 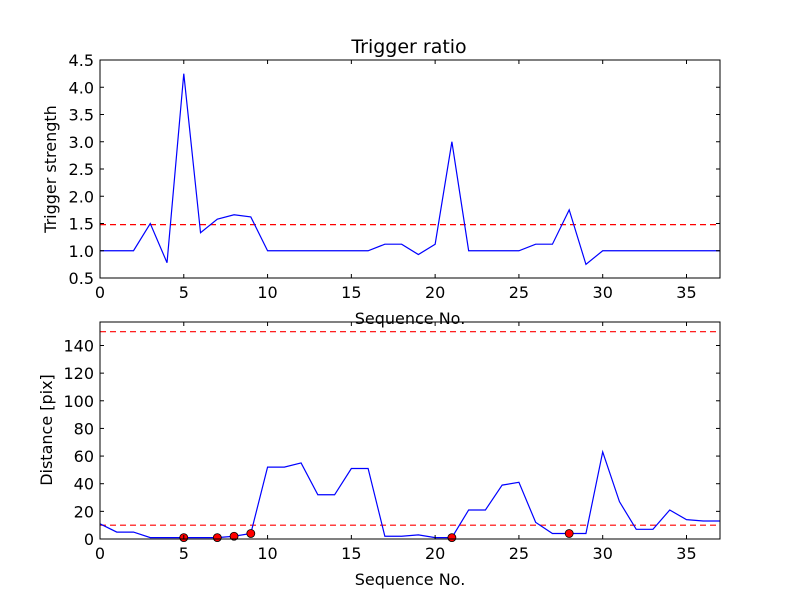 I want to click on y-tick-label: 1.0, so click(x=81, y=251).